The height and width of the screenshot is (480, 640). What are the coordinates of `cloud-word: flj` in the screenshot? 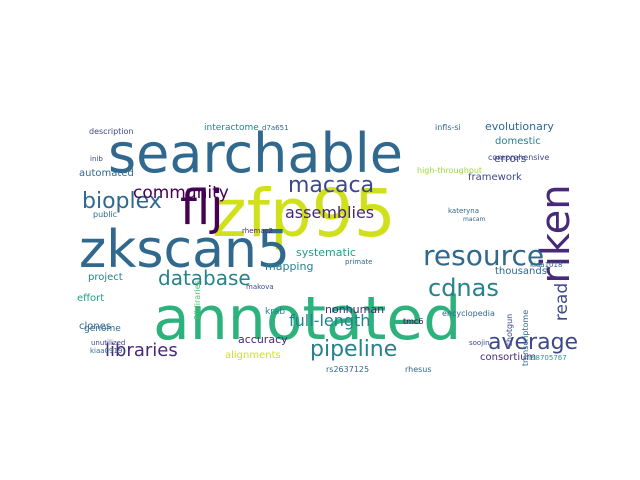 It's located at (202, 208).